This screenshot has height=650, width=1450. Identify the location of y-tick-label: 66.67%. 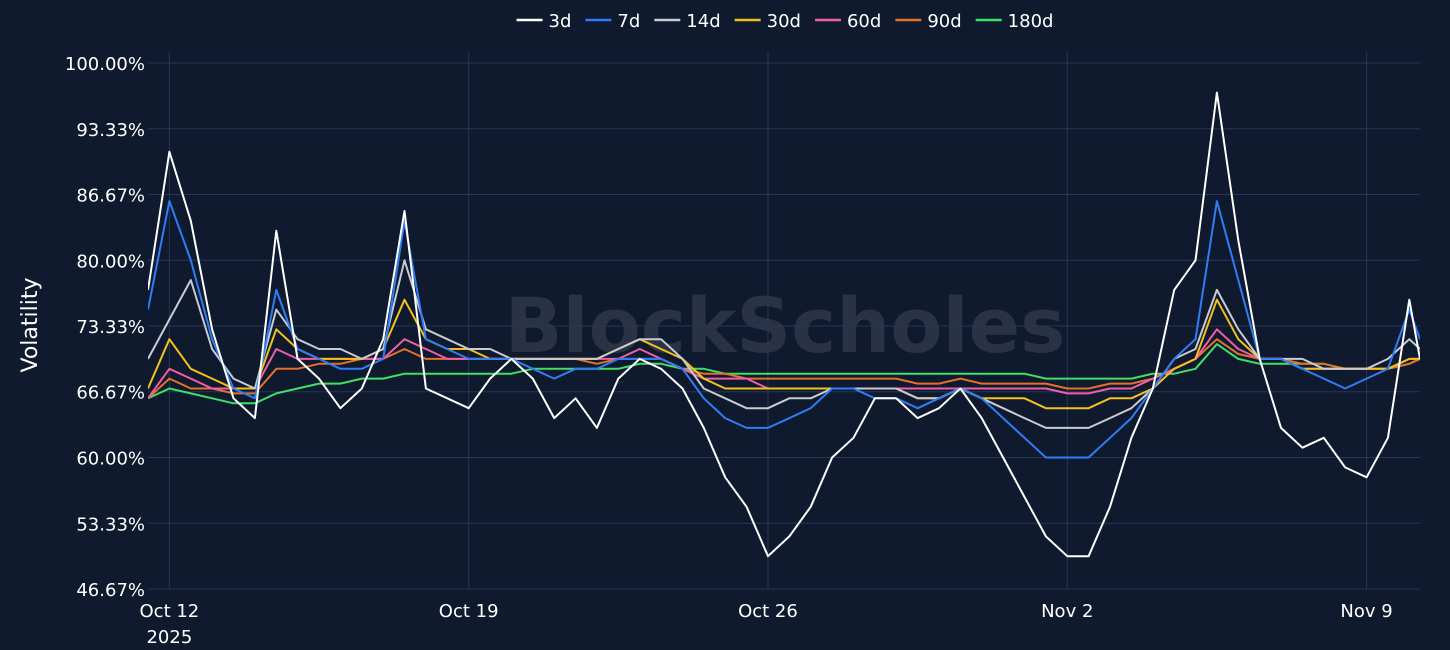
(110, 393).